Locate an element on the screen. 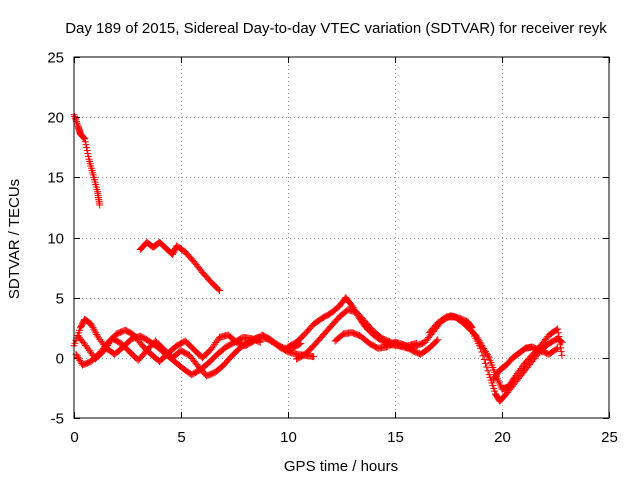 The image size is (640, 480). x-axis-label: GPS time / hours is located at coordinates (341, 466).